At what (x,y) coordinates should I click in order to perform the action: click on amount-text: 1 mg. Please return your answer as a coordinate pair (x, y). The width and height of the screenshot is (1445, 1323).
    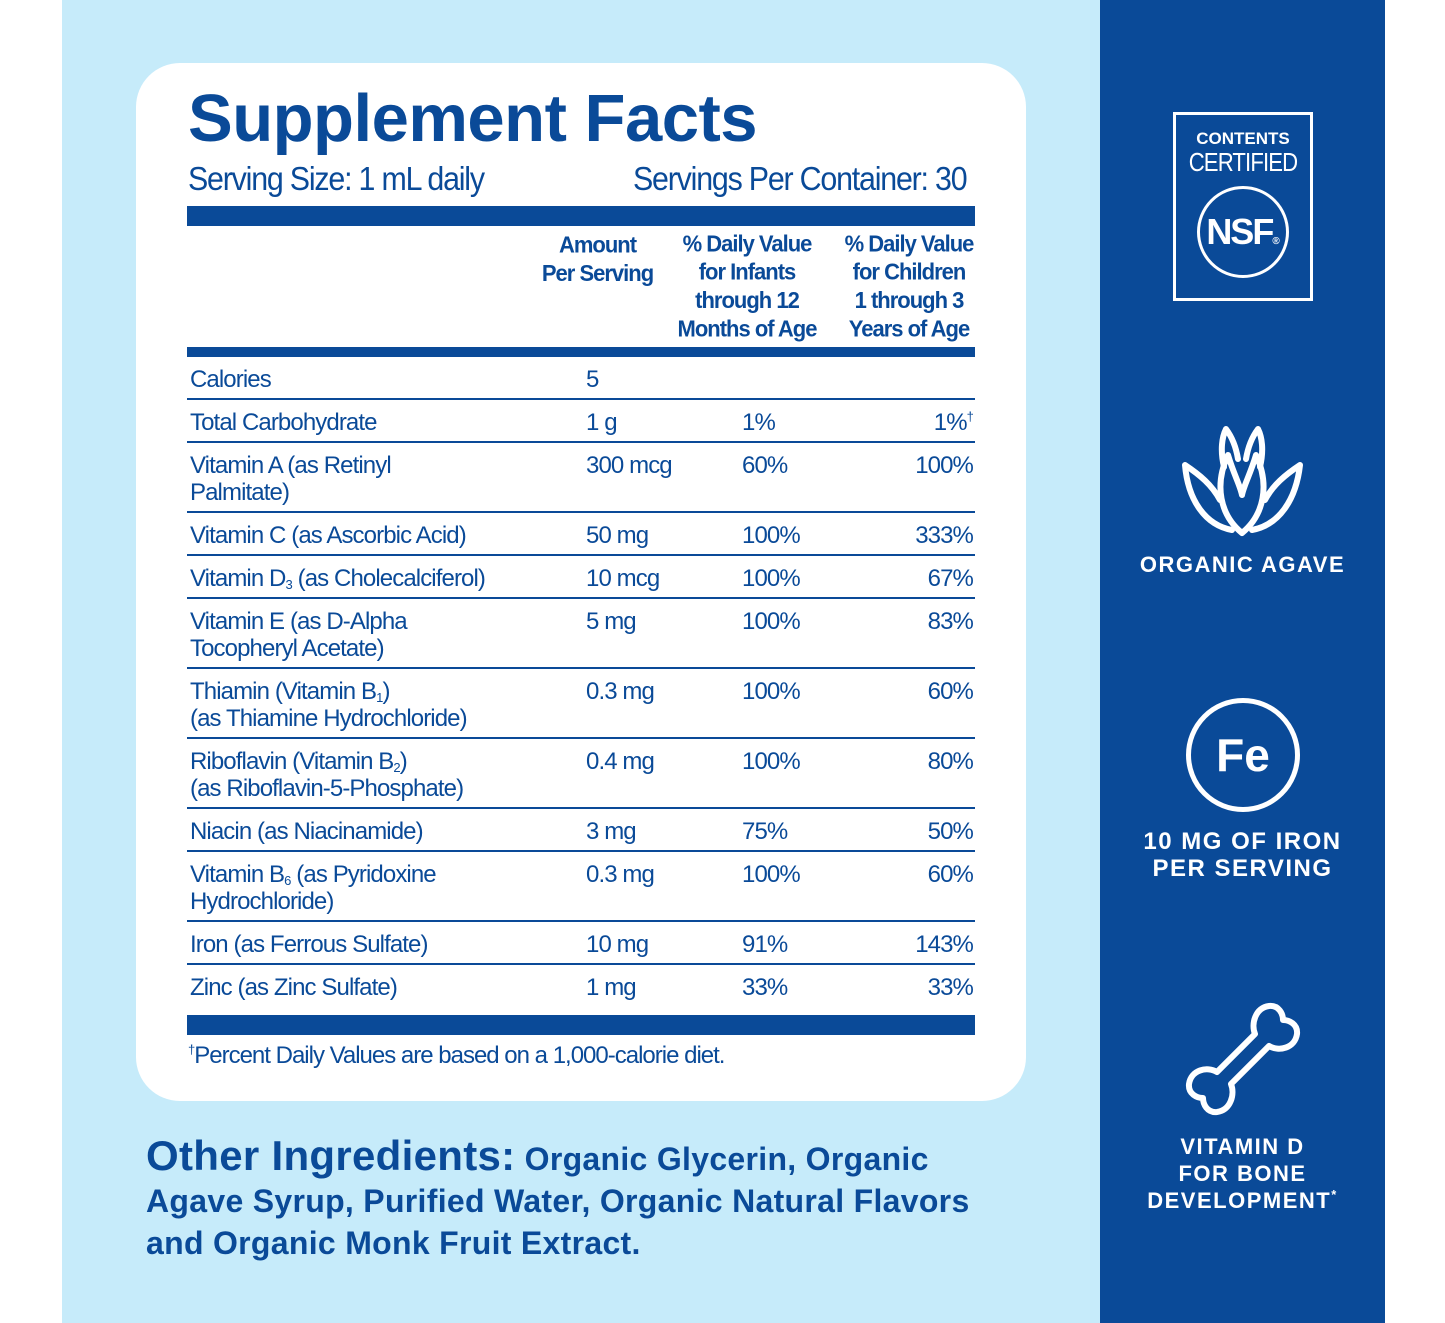
    Looking at the image, I should click on (611, 987).